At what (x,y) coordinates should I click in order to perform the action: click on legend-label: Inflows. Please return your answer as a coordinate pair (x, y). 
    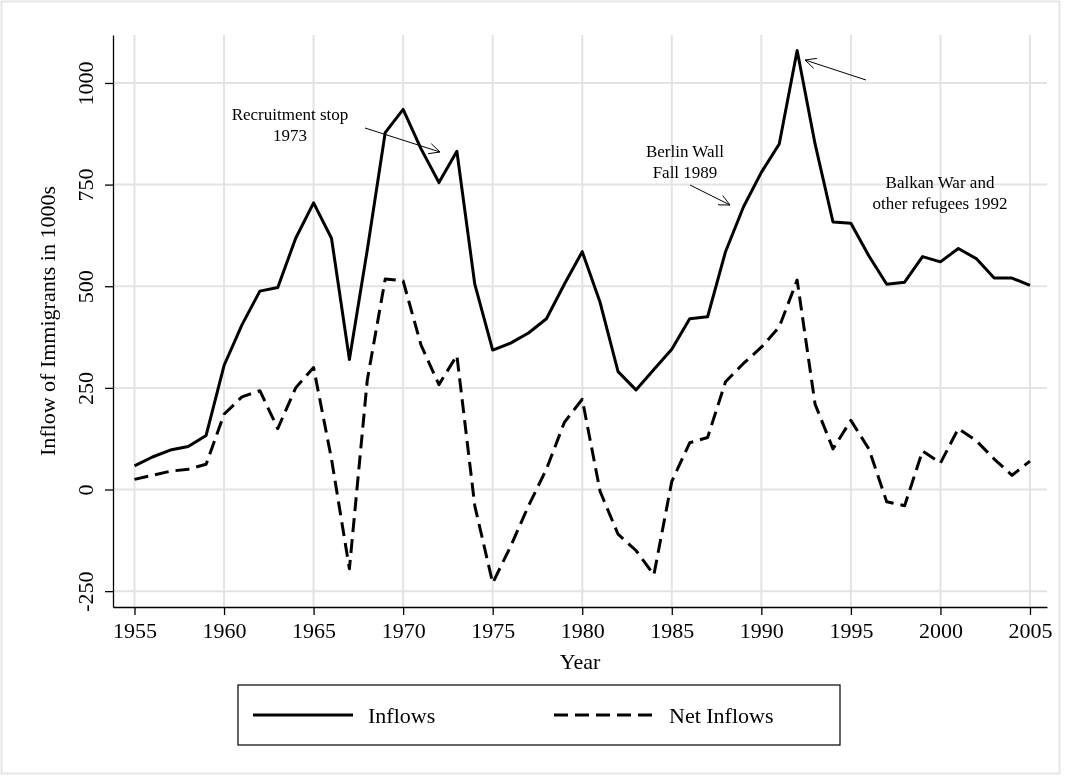
    Looking at the image, I should click on (402, 715).